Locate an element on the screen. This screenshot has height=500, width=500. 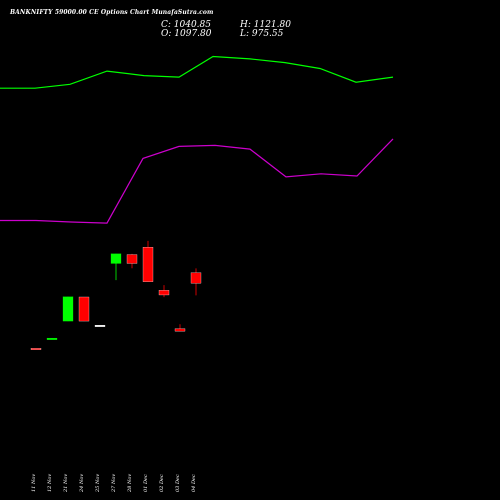
low-value: L: 975.55 is located at coordinates (262, 34).